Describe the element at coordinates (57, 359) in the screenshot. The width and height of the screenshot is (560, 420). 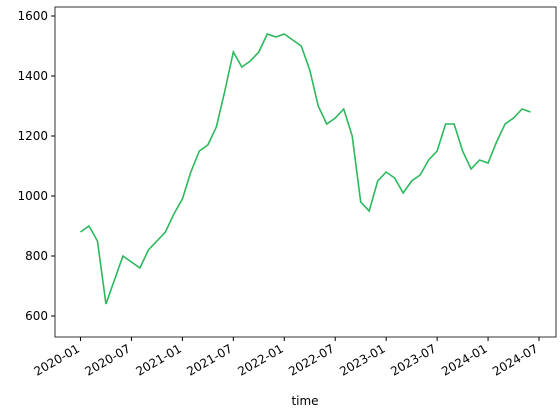
I see `x-tick-label: 2020-01` at that location.